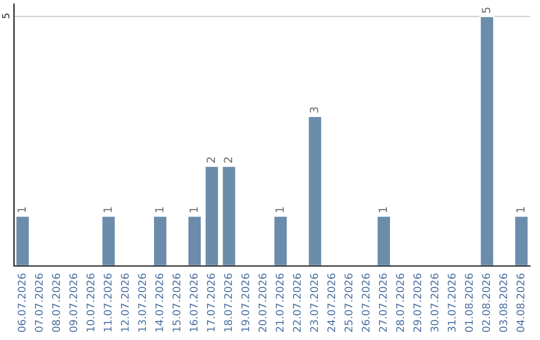 The image size is (540, 340). I want to click on x-tick-label: 28.07.2026, so click(400, 303).